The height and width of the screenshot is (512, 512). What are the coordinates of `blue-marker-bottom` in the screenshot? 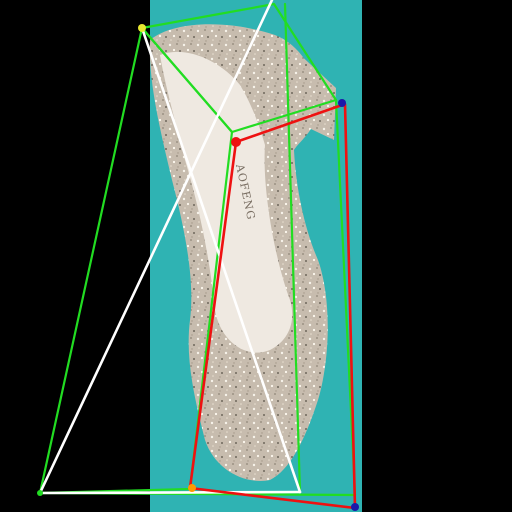 It's located at (355, 507).